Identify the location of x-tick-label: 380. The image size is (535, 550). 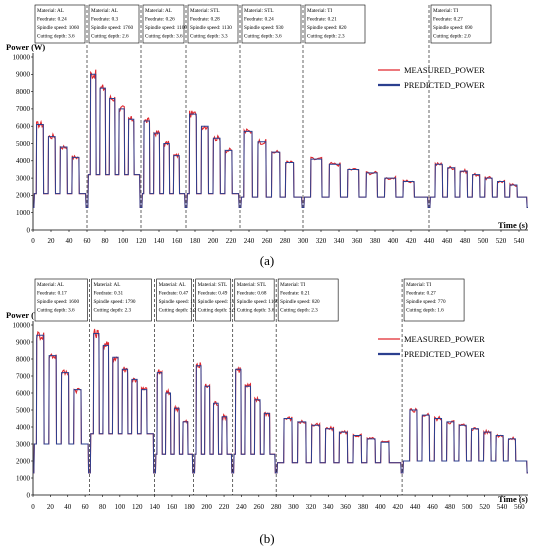
(363, 507).